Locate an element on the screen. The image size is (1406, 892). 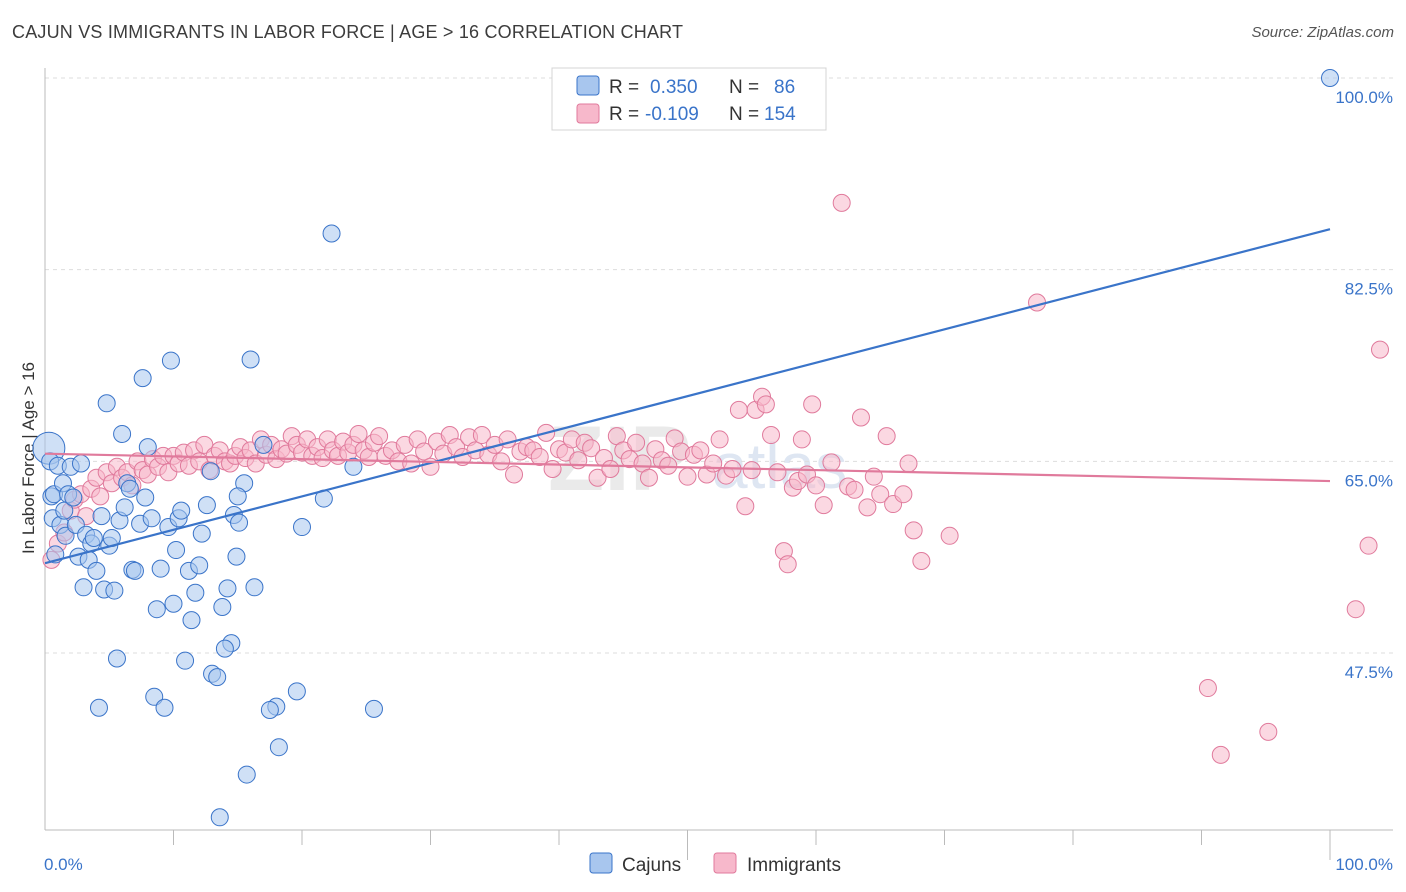
legend-swatch-immigrants is located at coordinates (588, 113).